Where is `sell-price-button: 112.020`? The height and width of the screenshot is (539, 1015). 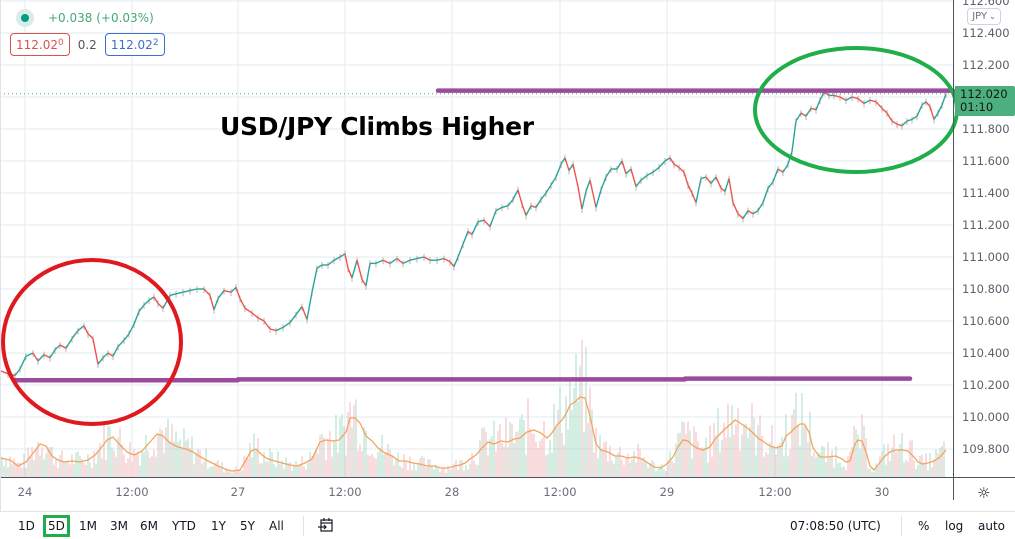 sell-price-button: 112.020 is located at coordinates (40, 44).